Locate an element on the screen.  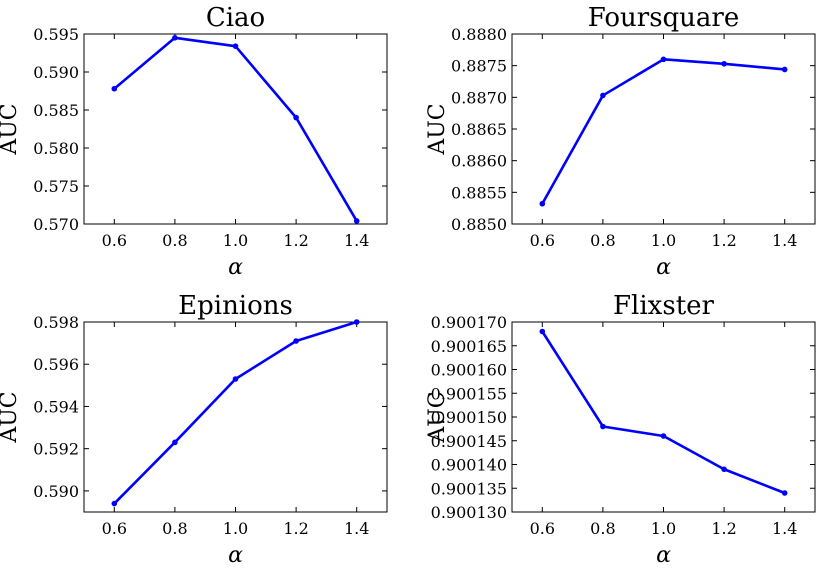
y-tick-label: 0.900140 is located at coordinates (469, 465).